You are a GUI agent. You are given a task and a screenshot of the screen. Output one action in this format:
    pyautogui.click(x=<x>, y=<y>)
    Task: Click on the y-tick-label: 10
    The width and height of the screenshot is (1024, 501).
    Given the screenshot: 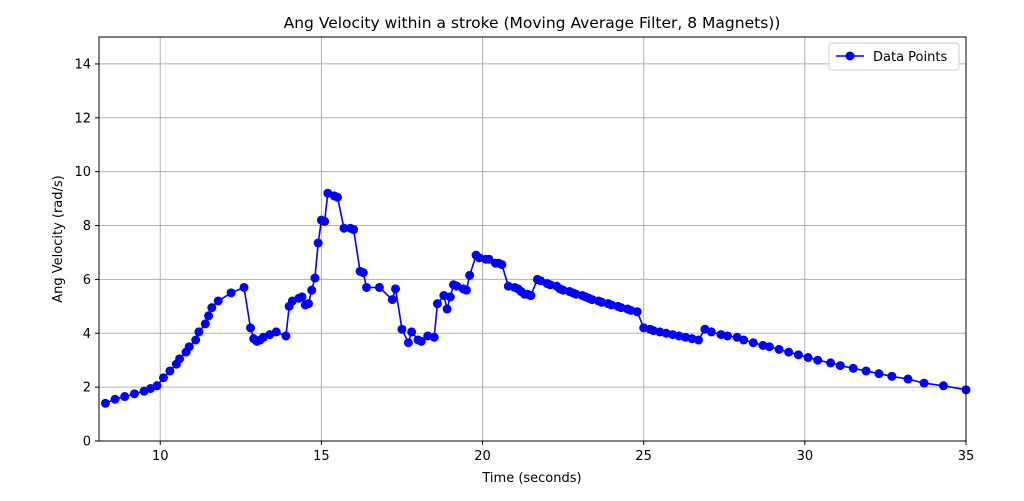 What is the action you would take?
    pyautogui.click(x=82, y=172)
    